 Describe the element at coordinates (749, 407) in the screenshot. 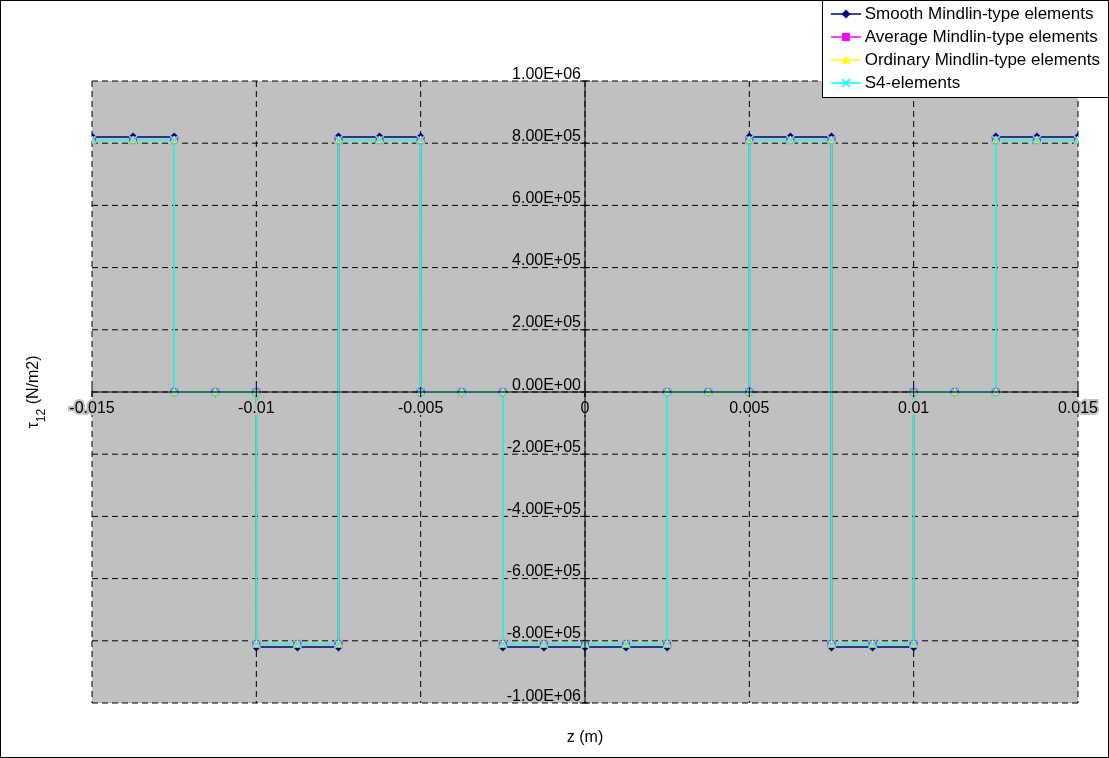

I see `x-tick-label: 0.005` at that location.